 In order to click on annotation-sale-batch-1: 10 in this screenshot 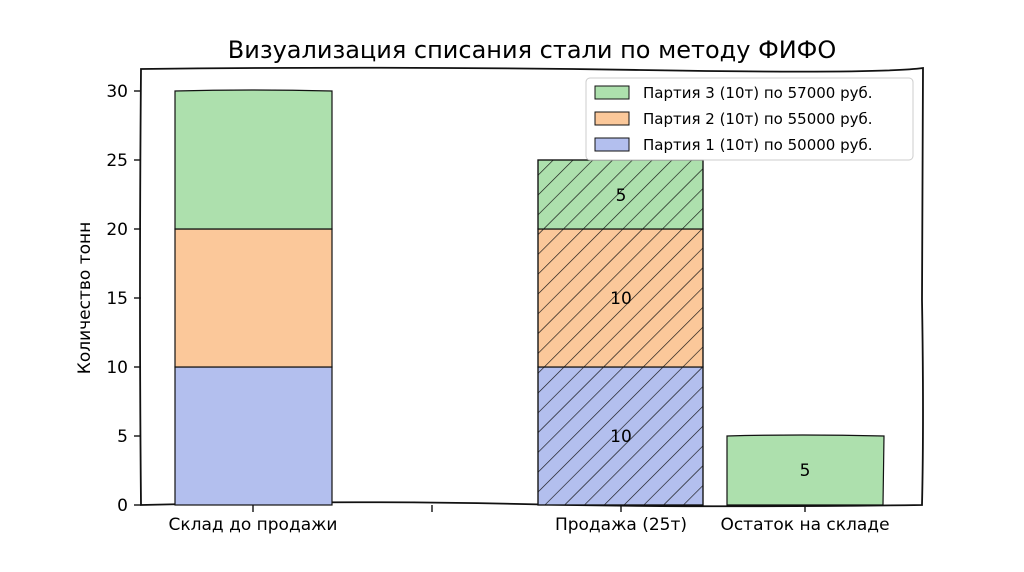, I will do `click(621, 437)`.